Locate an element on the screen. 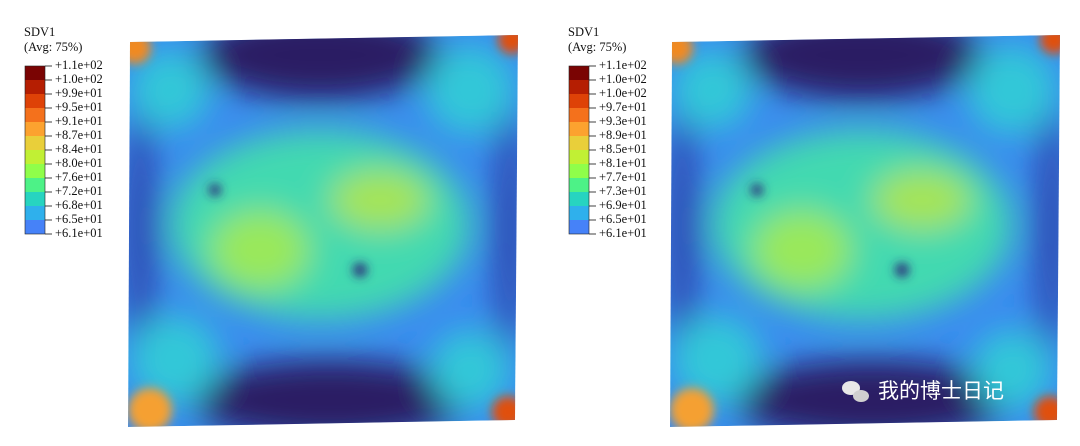 The height and width of the screenshot is (446, 1080). legend-label: +9.9e+01 is located at coordinates (79, 93).